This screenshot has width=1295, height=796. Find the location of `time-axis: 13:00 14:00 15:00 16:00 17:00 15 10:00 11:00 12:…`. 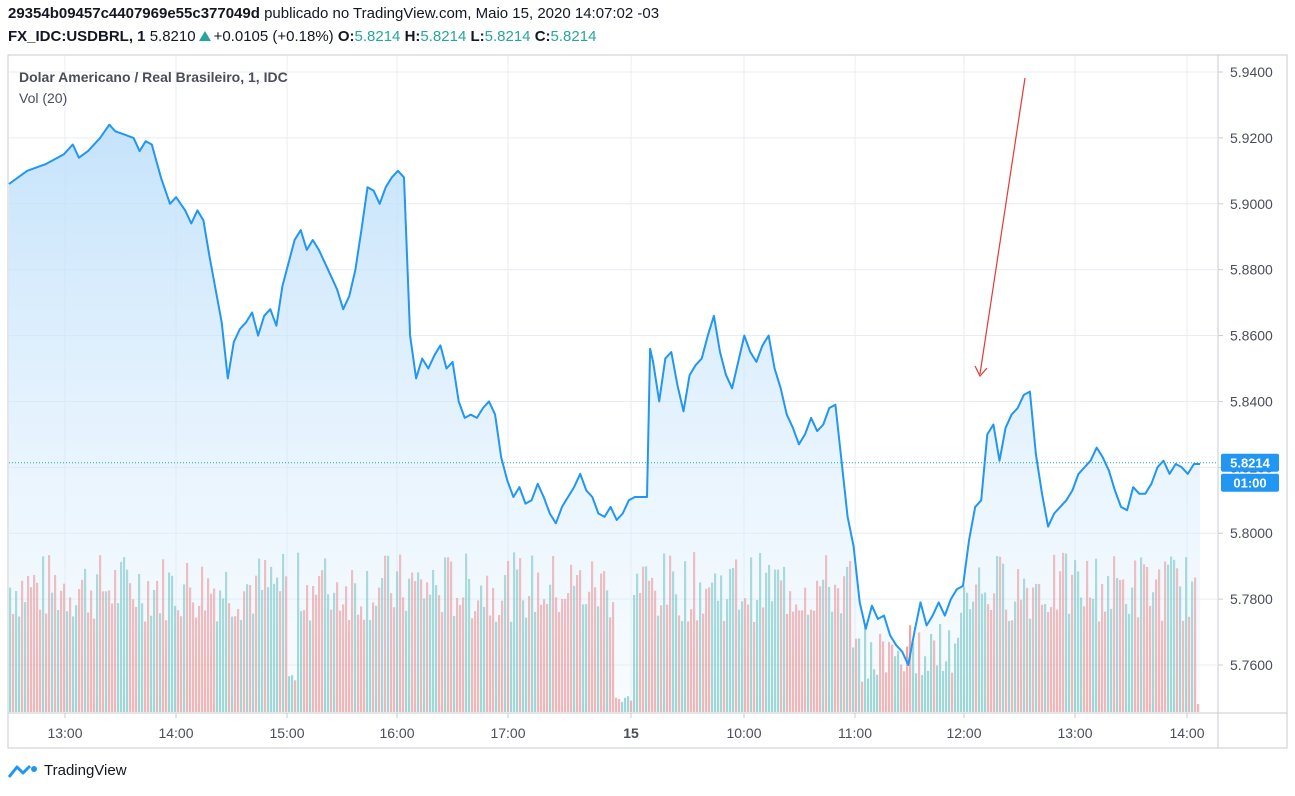

time-axis: 13:00 14:00 15:00 16:00 17:00 15 10:00 11:00 12:… is located at coordinates (626, 727).